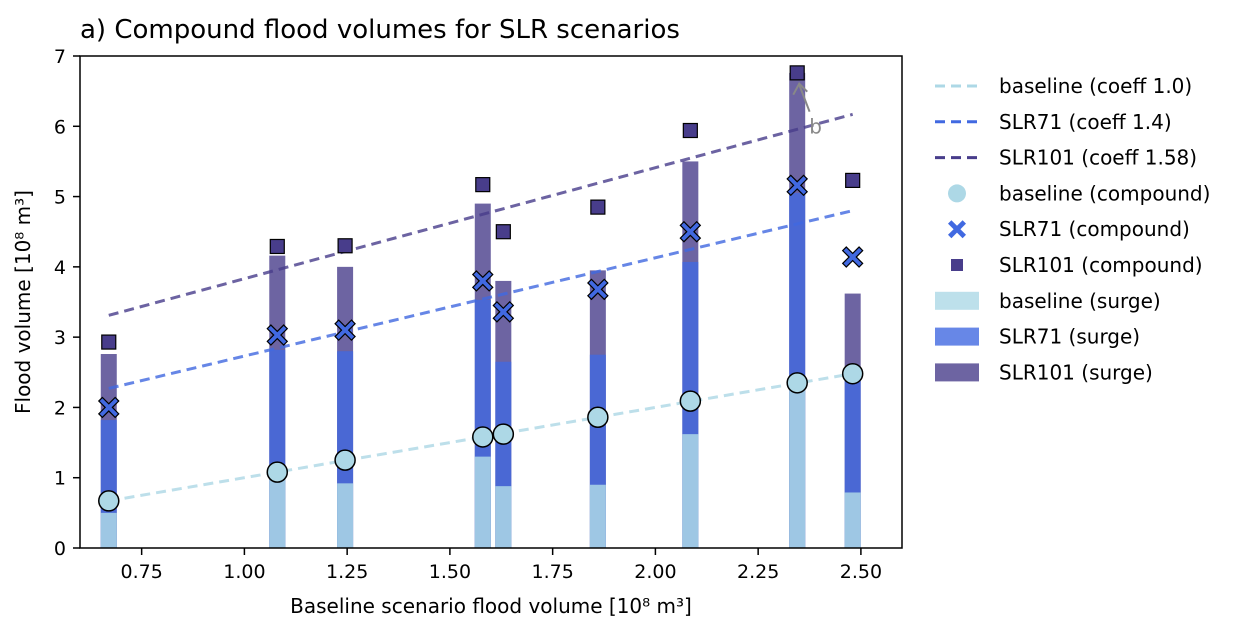 This screenshot has width=1254, height=623. Describe the element at coordinates (1076, 372) in the screenshot. I see `legend-slr101-surge-label: SLR101 (surge)` at that location.